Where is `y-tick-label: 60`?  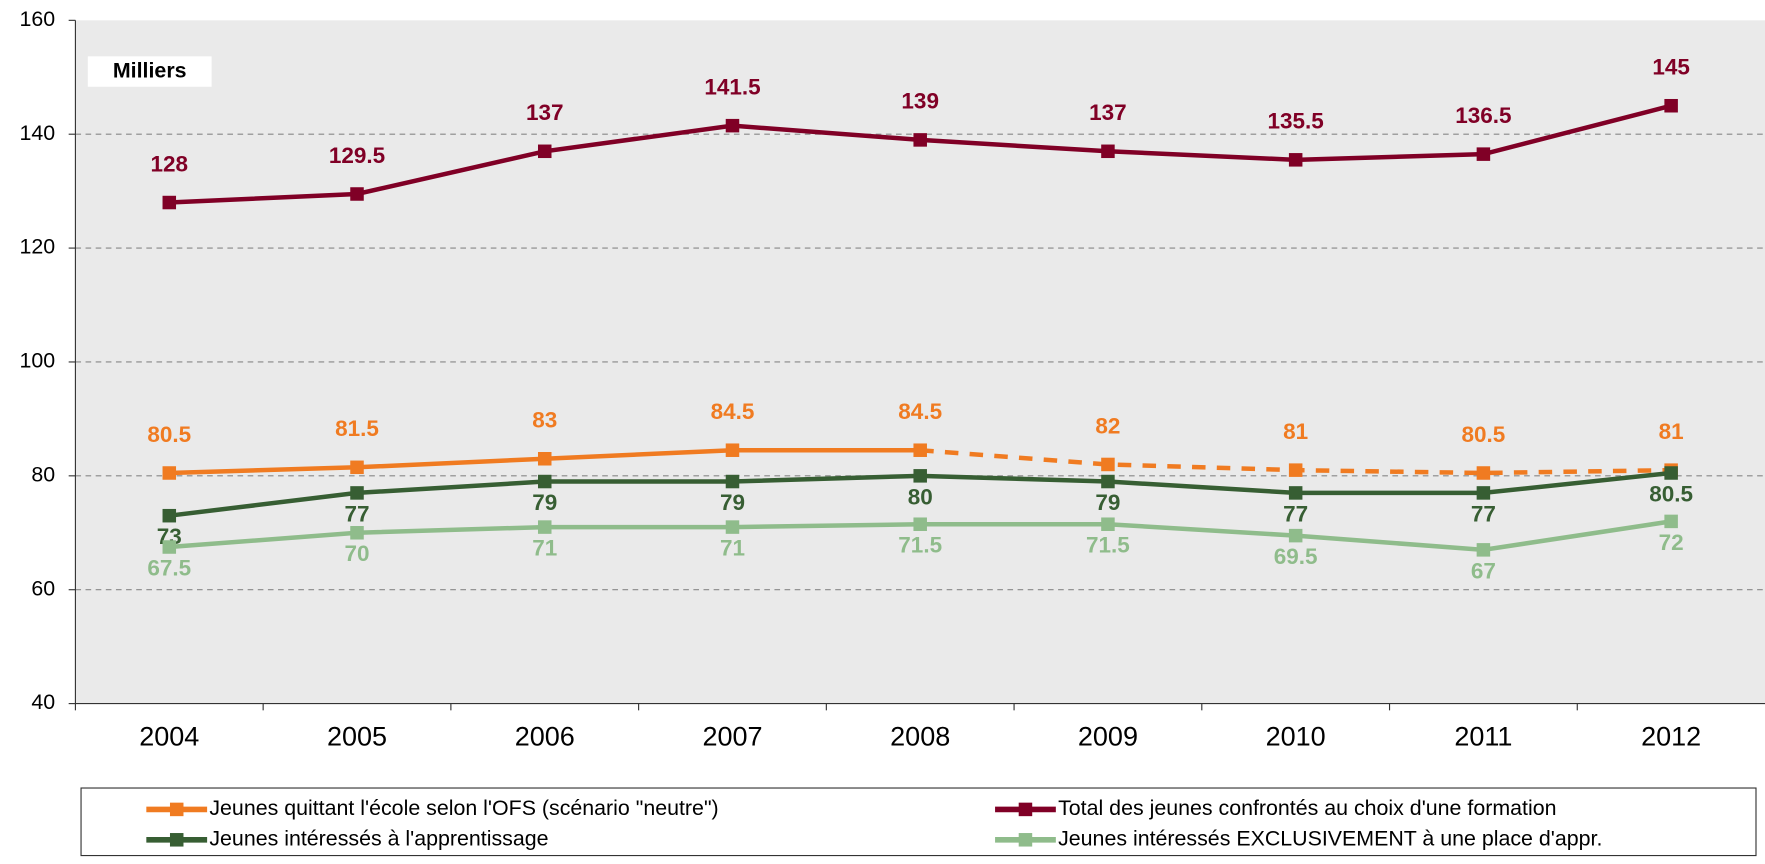
y-tick-label: 60 is located at coordinates (43, 588).